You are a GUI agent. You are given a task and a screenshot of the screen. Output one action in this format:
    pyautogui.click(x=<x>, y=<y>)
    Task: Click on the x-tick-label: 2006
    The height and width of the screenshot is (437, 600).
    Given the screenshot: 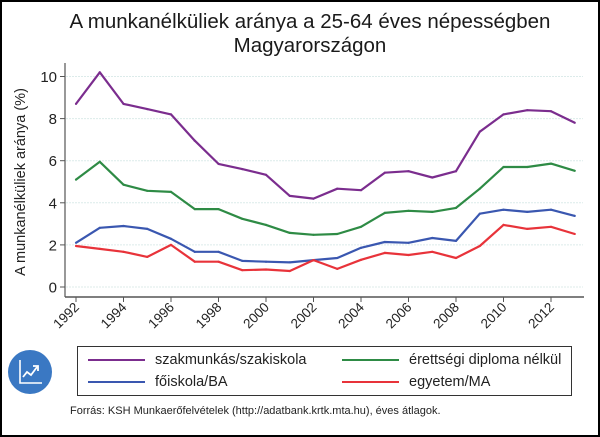 What is the action you would take?
    pyautogui.click(x=399, y=316)
    